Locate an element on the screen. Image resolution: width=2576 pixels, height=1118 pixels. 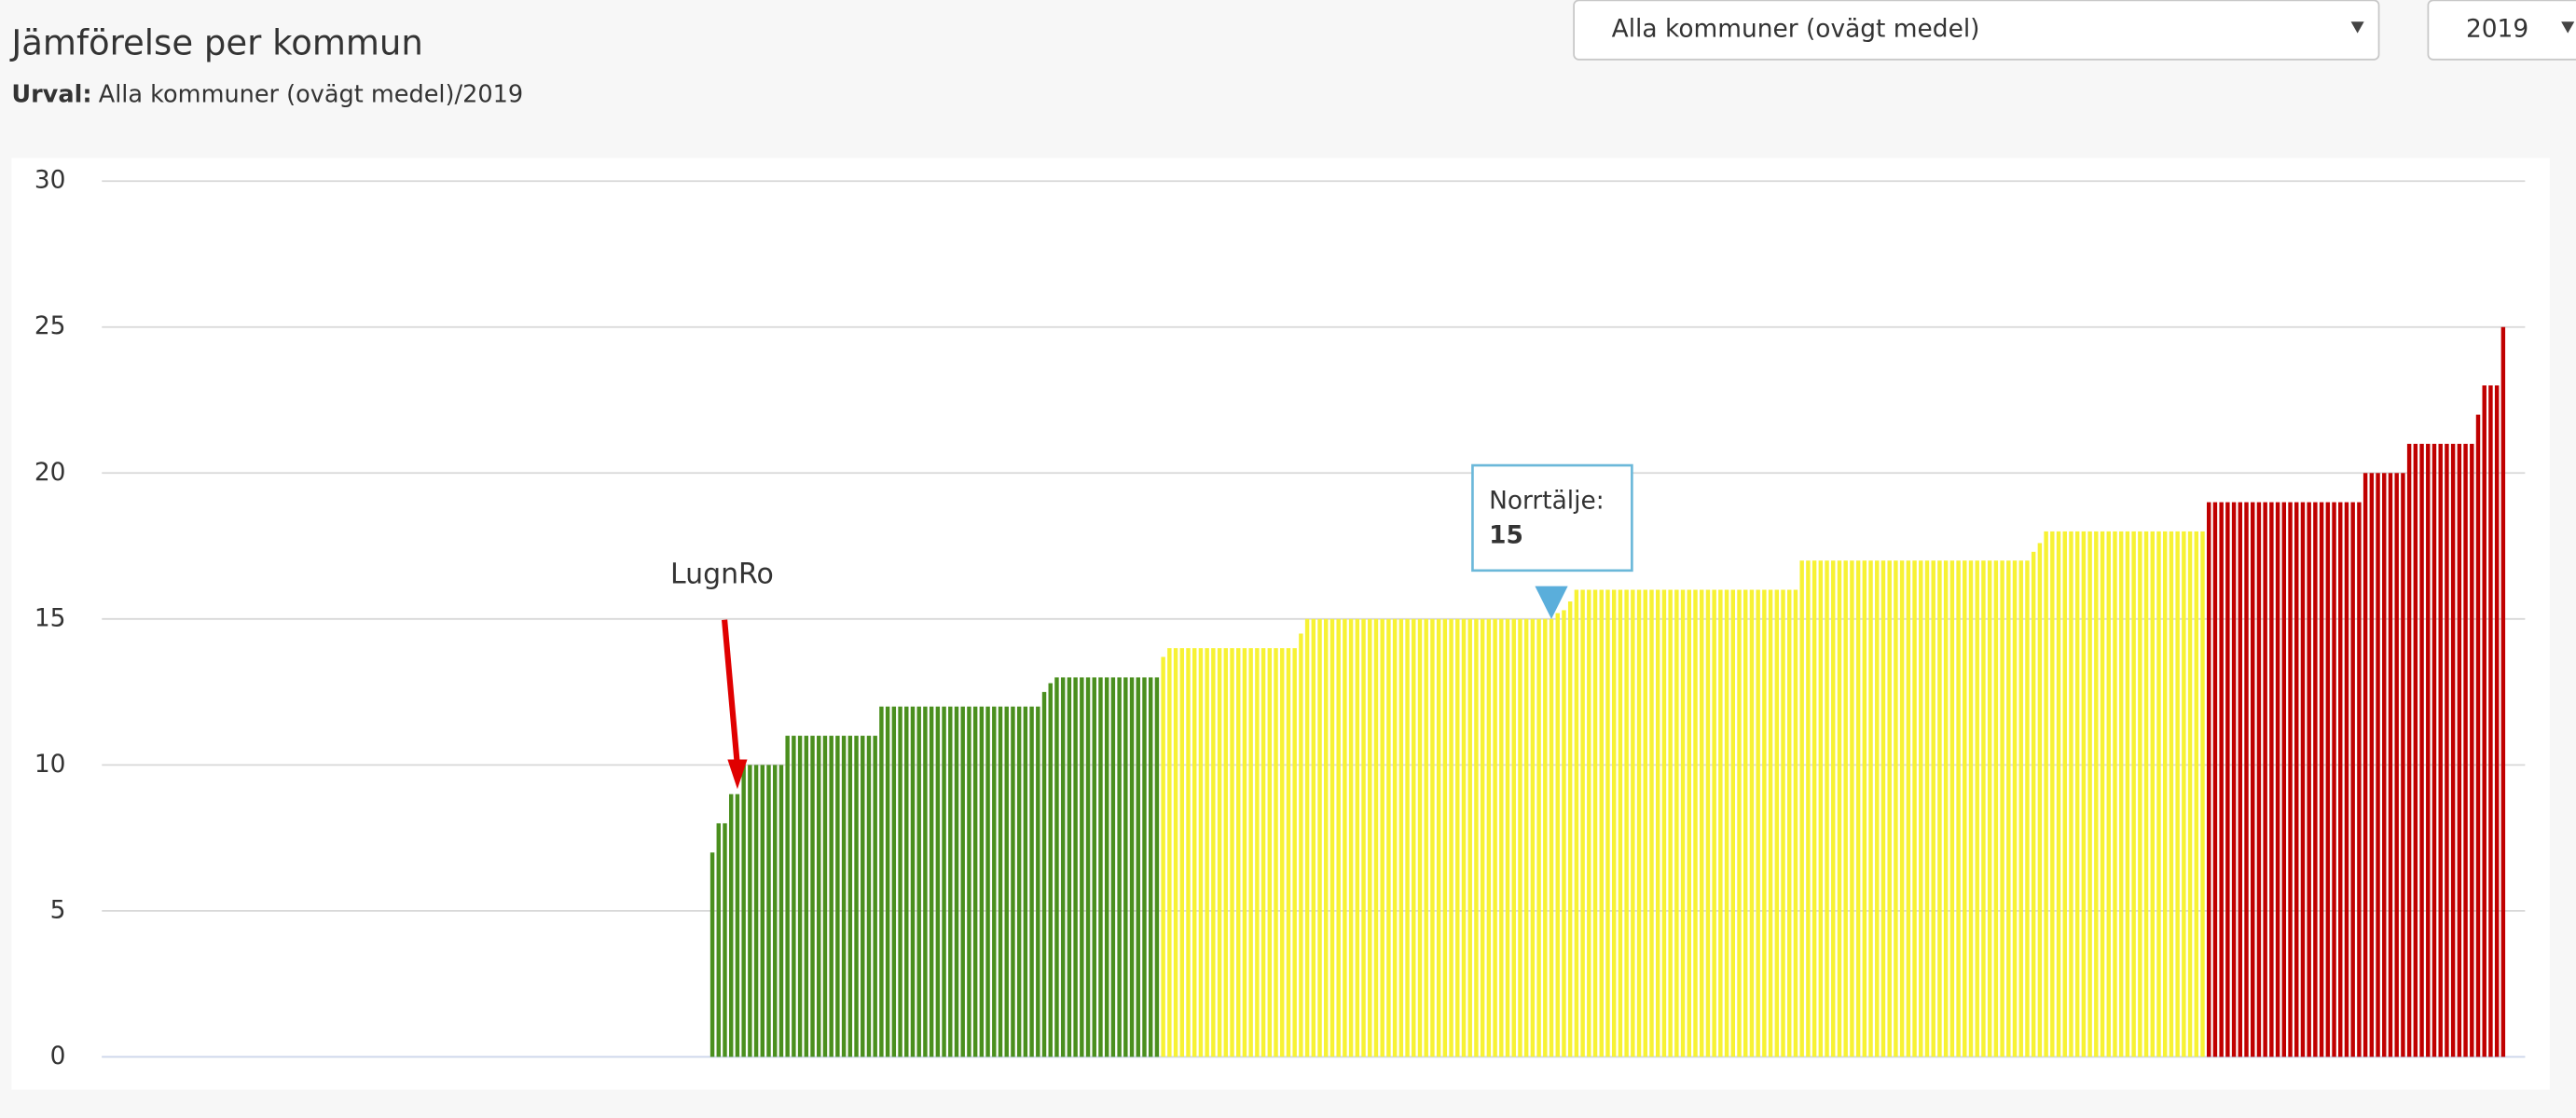
dropdown-text: Alla kommuner (ovägt medel) is located at coordinates (1796, 29).